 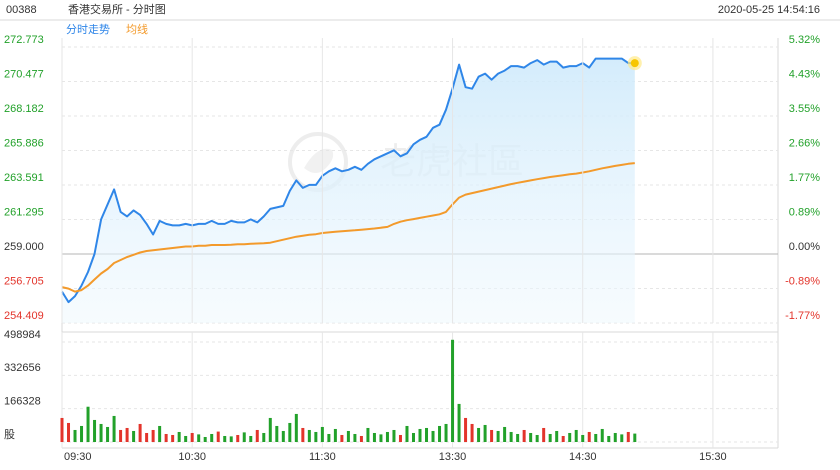 What do you see at coordinates (769, 10) in the screenshot?
I see `timestamp: 2020-05-25 14:54:16` at bounding box center [769, 10].